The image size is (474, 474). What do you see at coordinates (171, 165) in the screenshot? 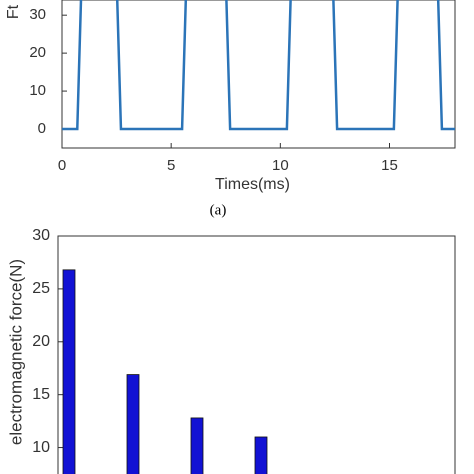
I see `x-tick-label: 5` at bounding box center [171, 165].